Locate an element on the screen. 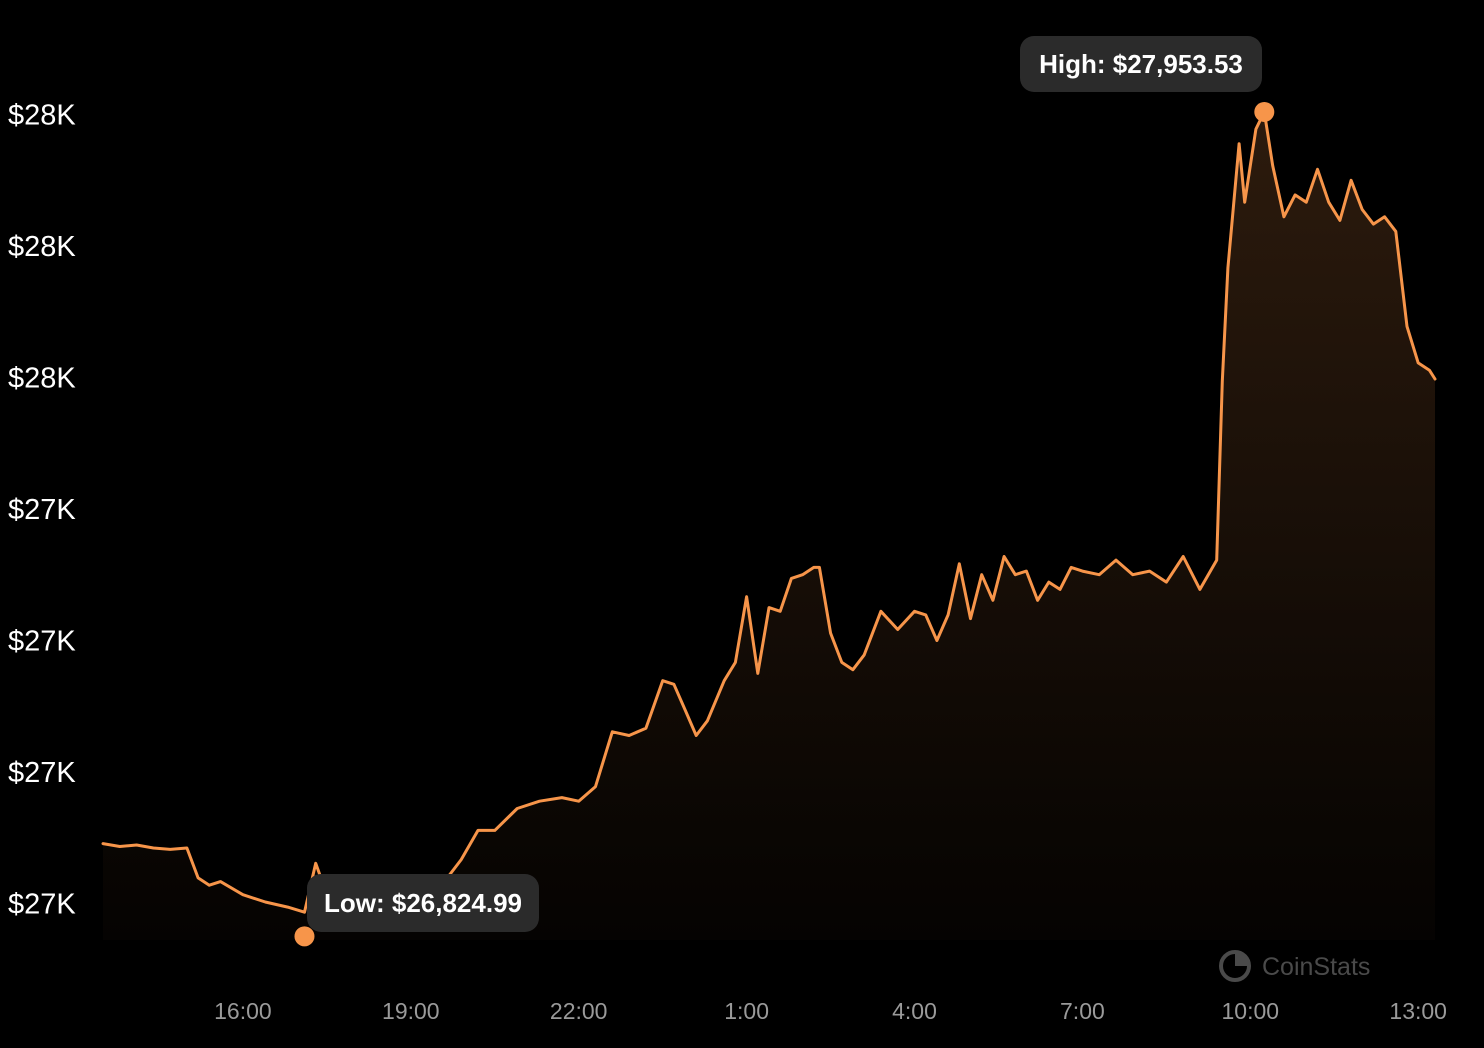 This screenshot has width=1484, height=1048. low-annotation: Low: $26,824.99 is located at coordinates (416, 910).